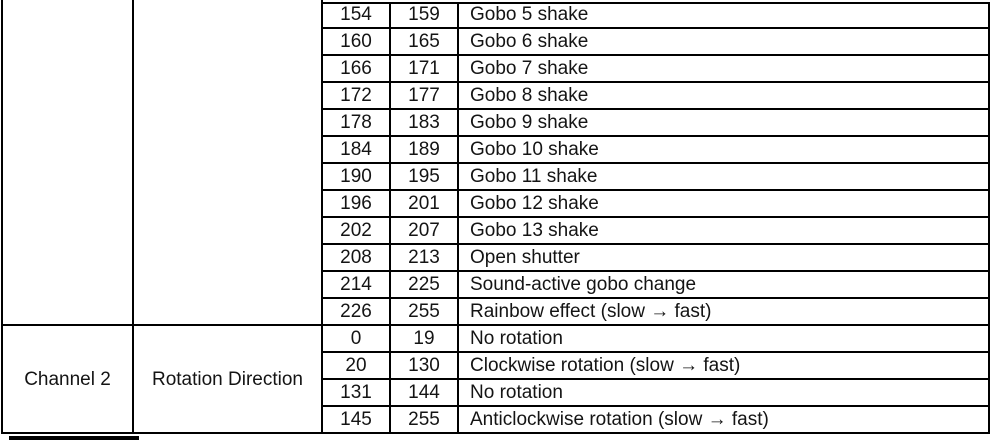  Describe the element at coordinates (424, 338) in the screenshot. I see `dmx-to-cell: 19` at that location.